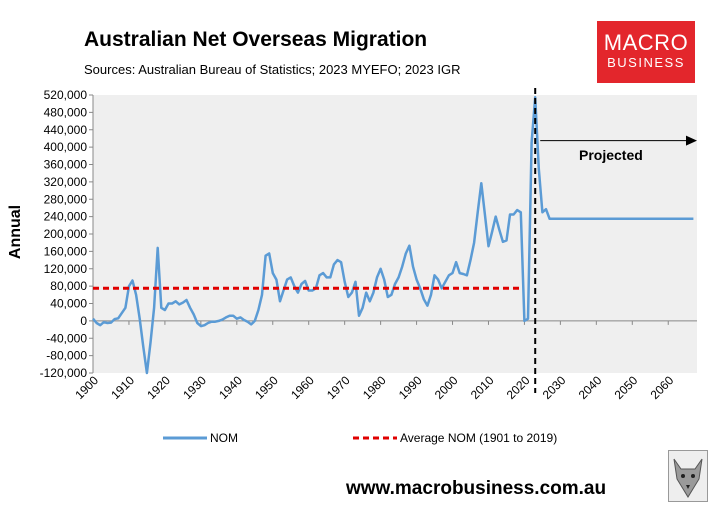 The width and height of the screenshot is (714, 510). Describe the element at coordinates (66, 356) in the screenshot. I see `y-tick-label: -80,000` at that location.